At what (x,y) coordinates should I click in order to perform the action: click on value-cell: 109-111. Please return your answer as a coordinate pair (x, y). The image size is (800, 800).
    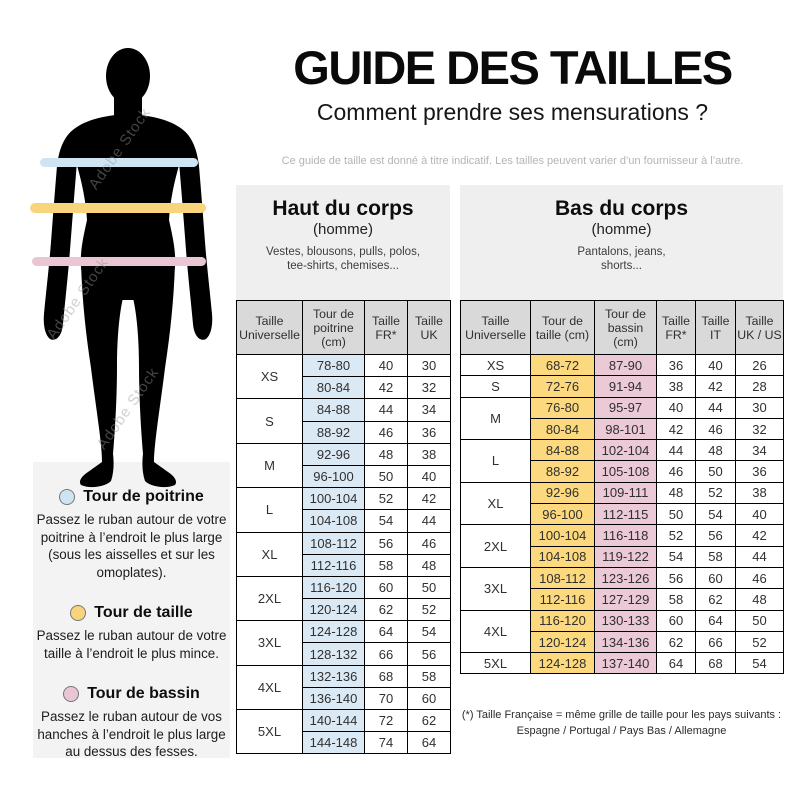
    Looking at the image, I should click on (625, 493).